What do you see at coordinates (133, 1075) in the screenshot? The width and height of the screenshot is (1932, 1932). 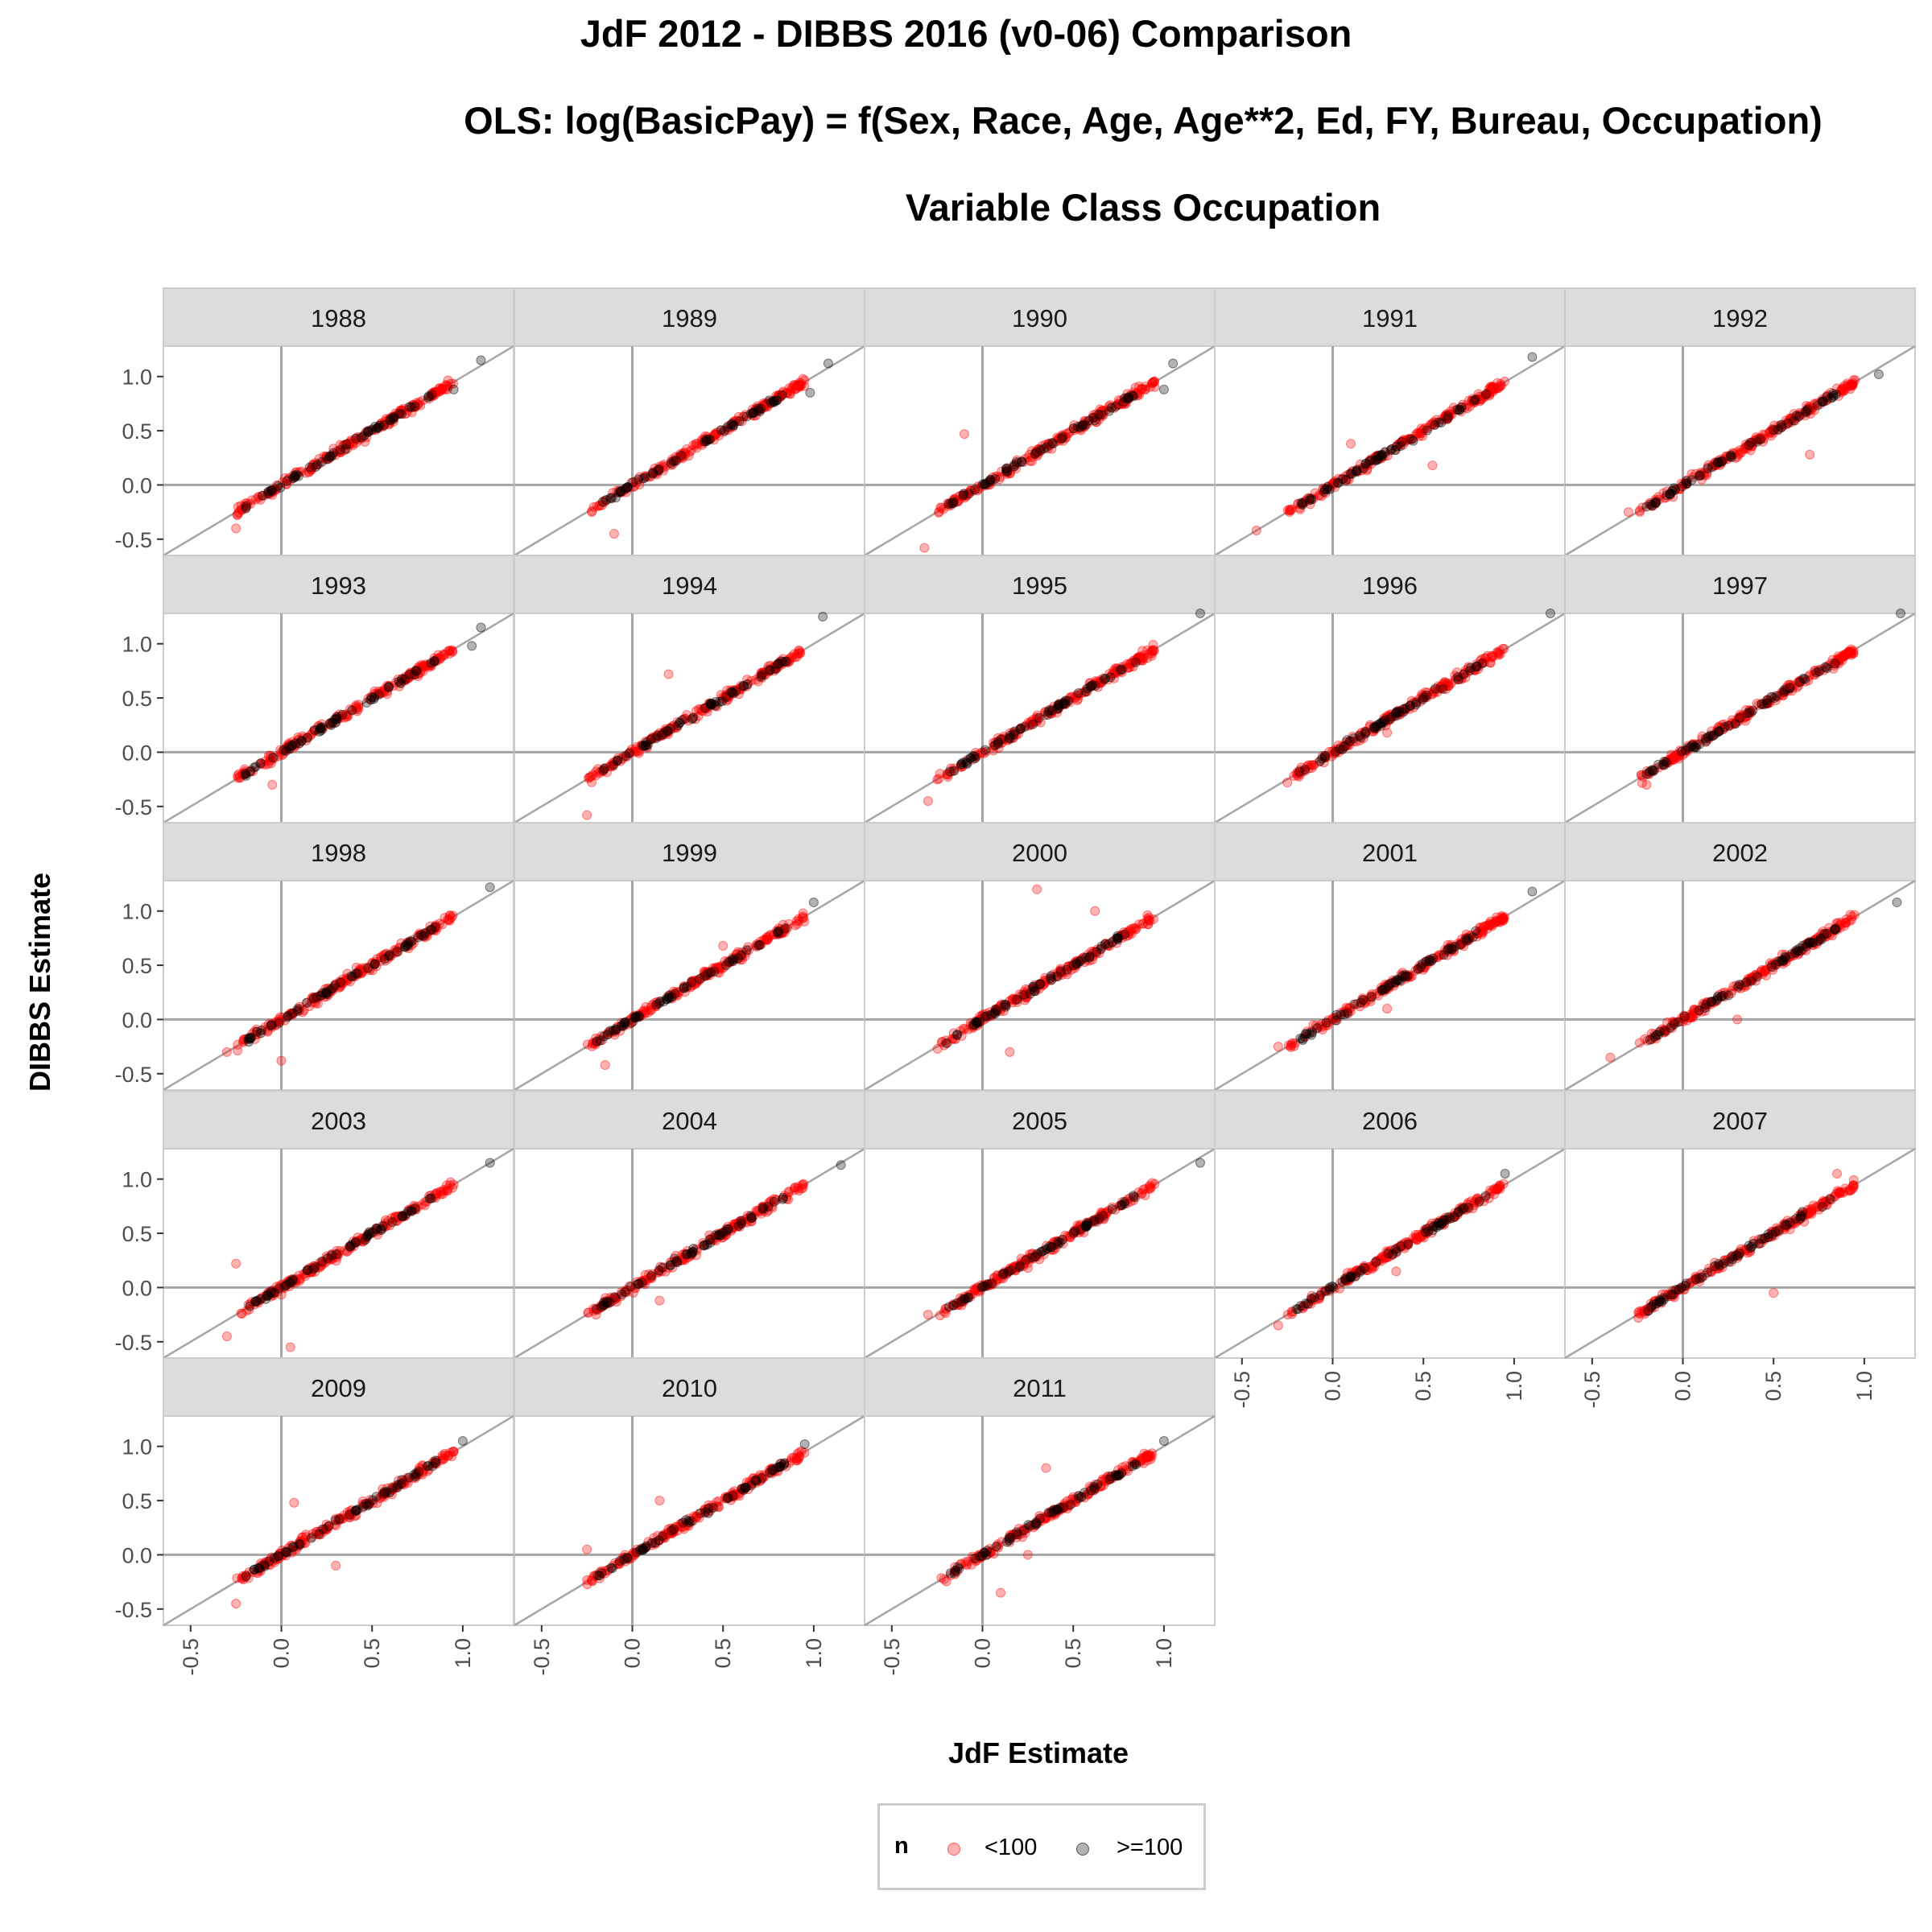 I see `y-tick-label: -0.5` at bounding box center [133, 1075].